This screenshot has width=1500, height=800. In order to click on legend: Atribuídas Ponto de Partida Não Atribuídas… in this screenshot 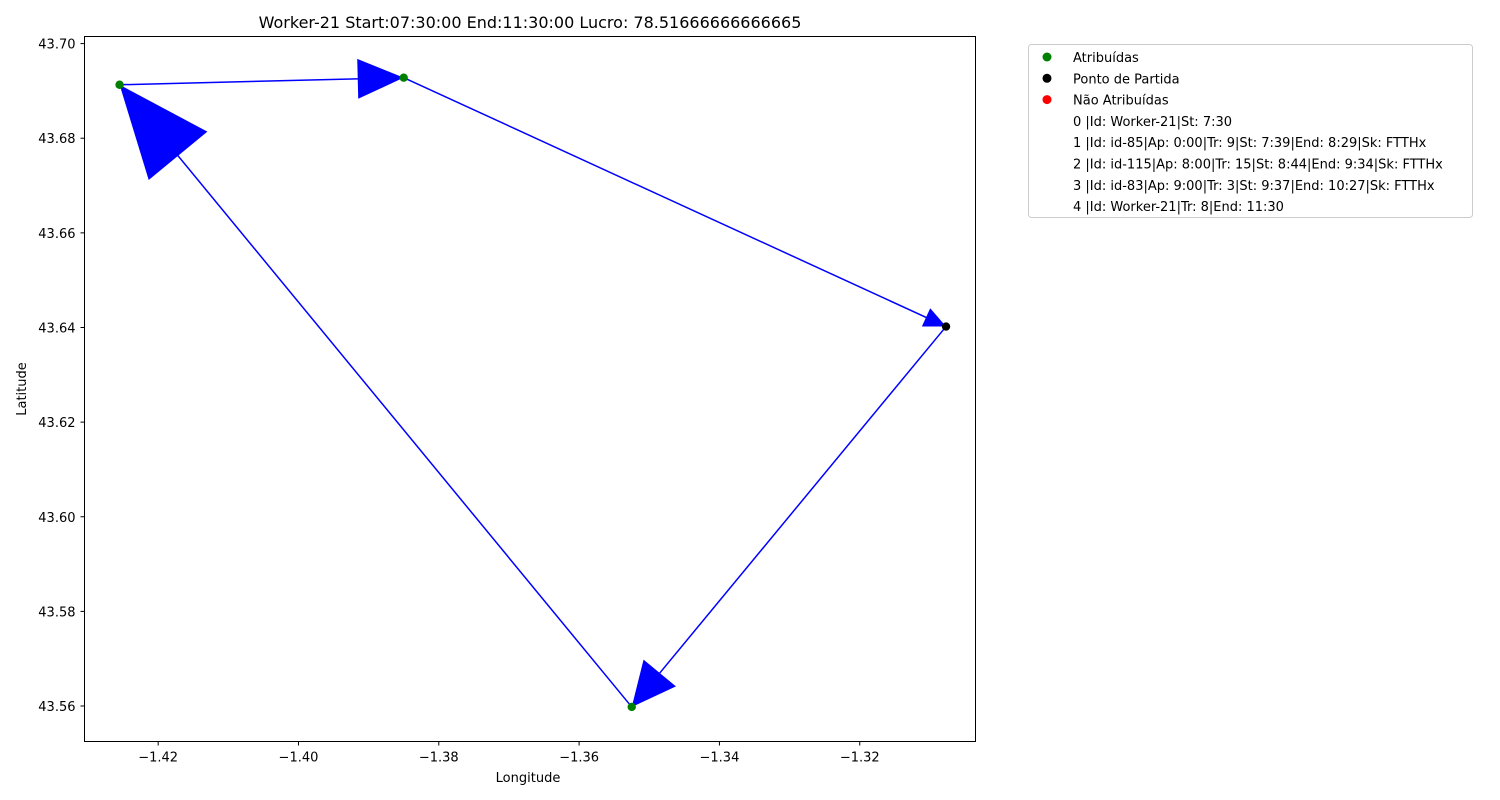, I will do `click(1250, 131)`.